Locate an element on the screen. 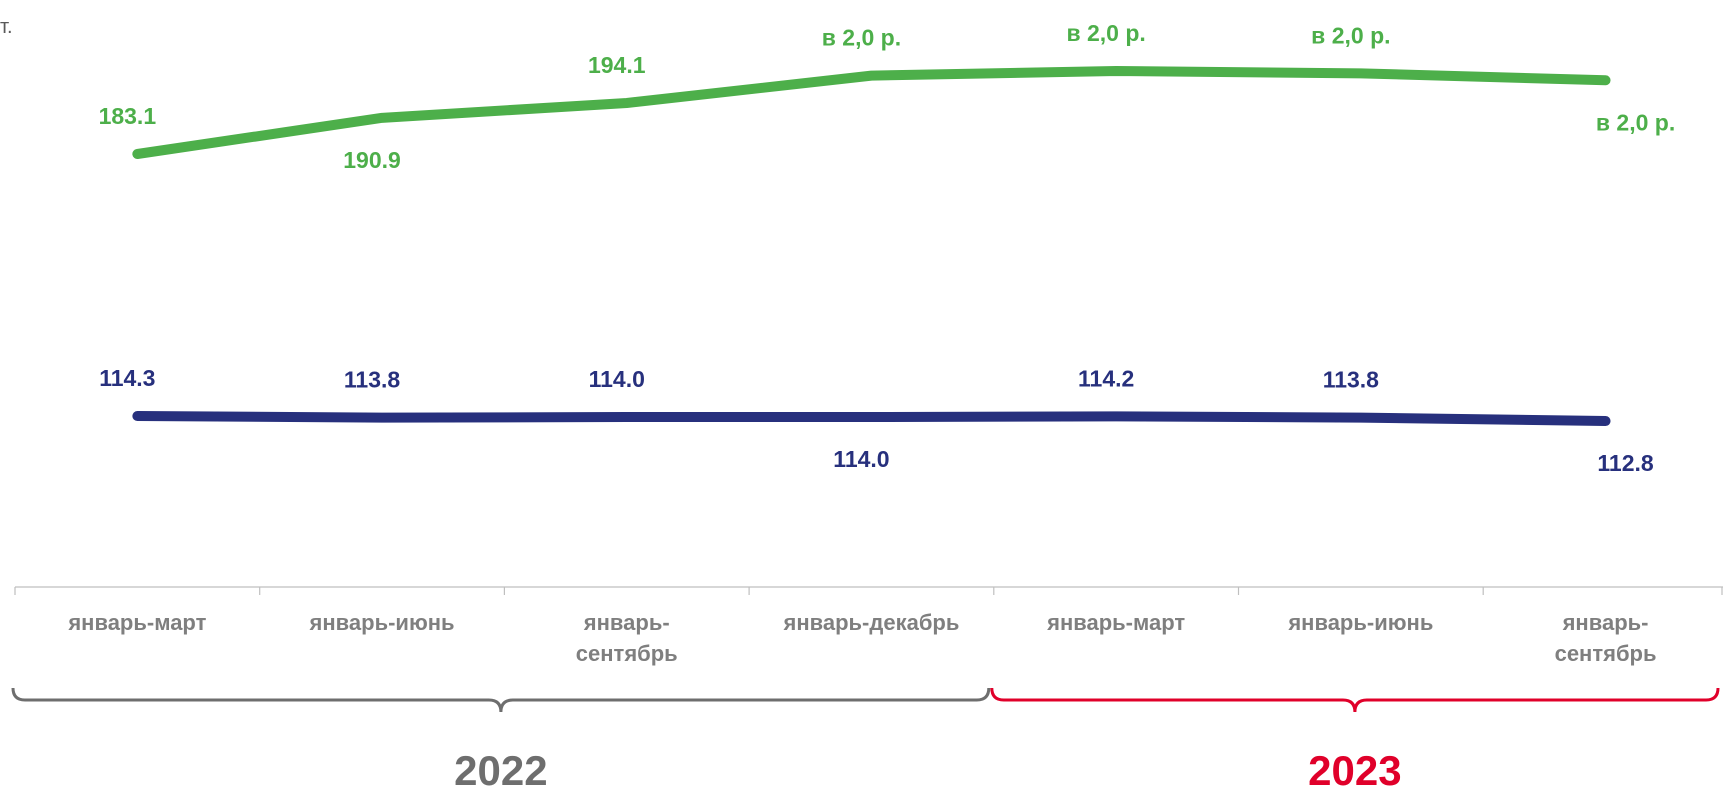 The image size is (1723, 789). year-label: 2022 is located at coordinates (500, 768).